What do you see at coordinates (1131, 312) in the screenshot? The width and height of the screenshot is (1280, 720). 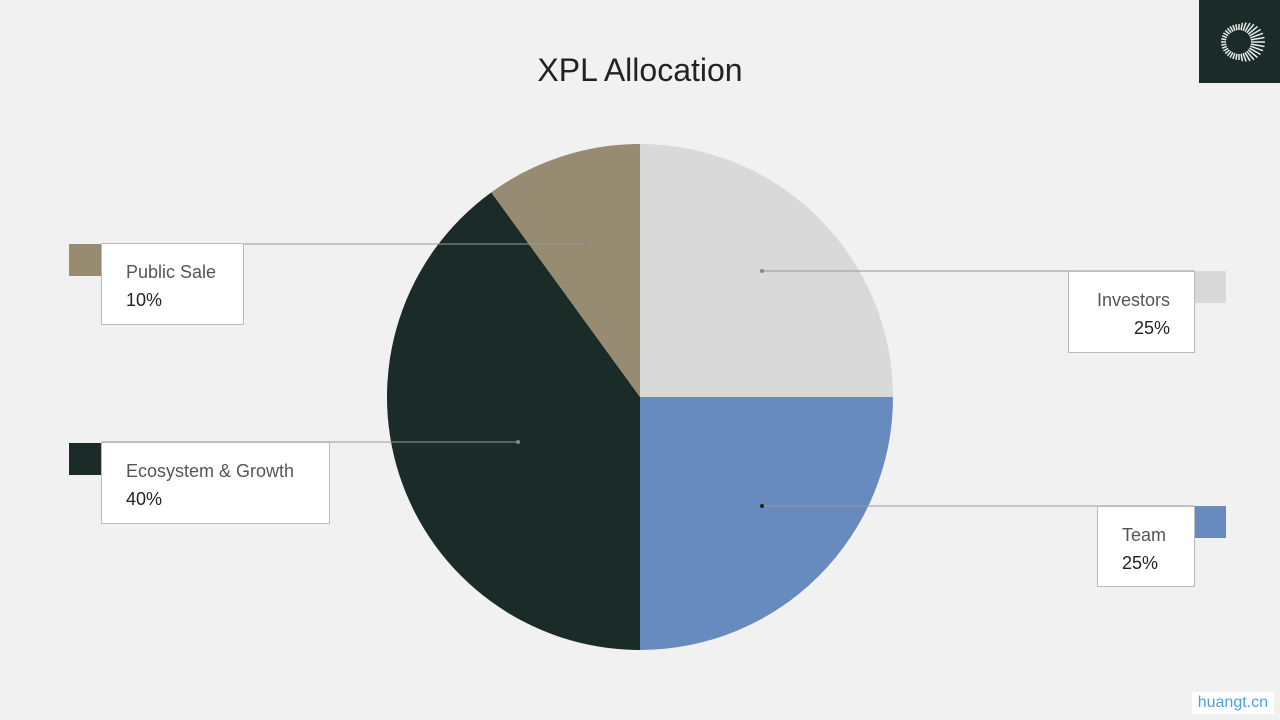 I see `label-investors: Investors 25%` at bounding box center [1131, 312].